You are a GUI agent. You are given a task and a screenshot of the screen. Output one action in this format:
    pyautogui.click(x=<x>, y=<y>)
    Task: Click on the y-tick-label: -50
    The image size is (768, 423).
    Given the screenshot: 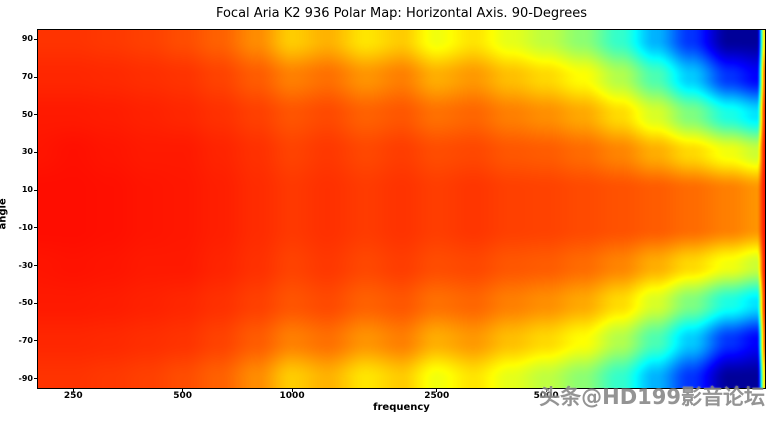 What is the action you would take?
    pyautogui.click(x=25, y=303)
    